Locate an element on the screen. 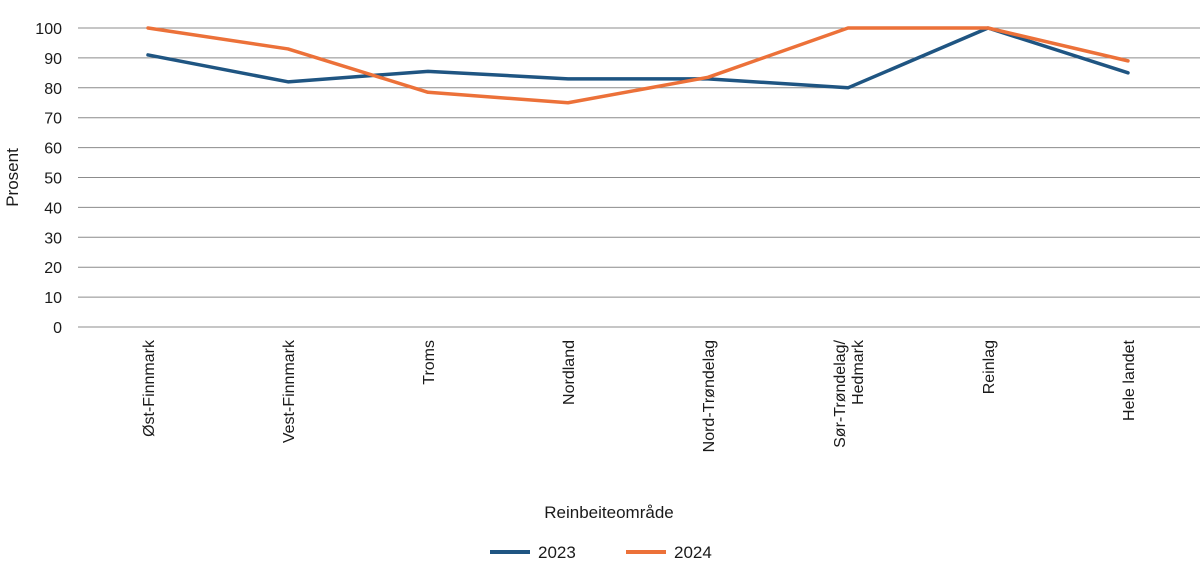 The height and width of the screenshot is (579, 1200). x-tick-label-line: Nordland is located at coordinates (569, 372).